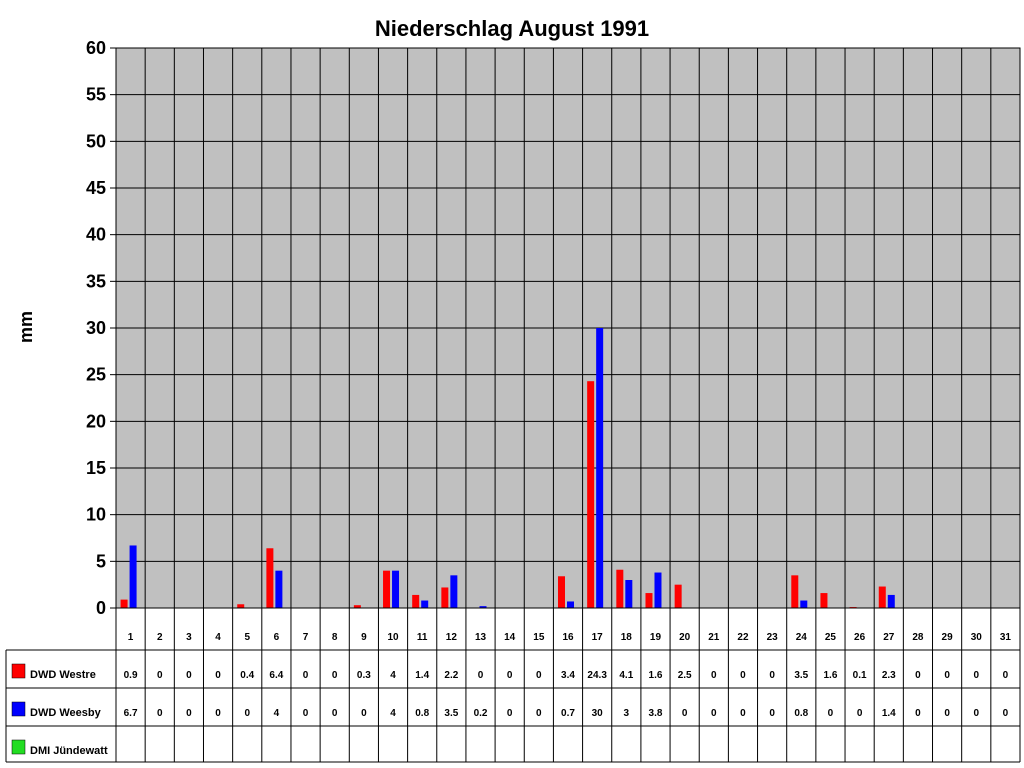 Image resolution: width=1024 pixels, height=768 pixels. What do you see at coordinates (656, 713) in the screenshot?
I see `data-label: 3.8` at bounding box center [656, 713].